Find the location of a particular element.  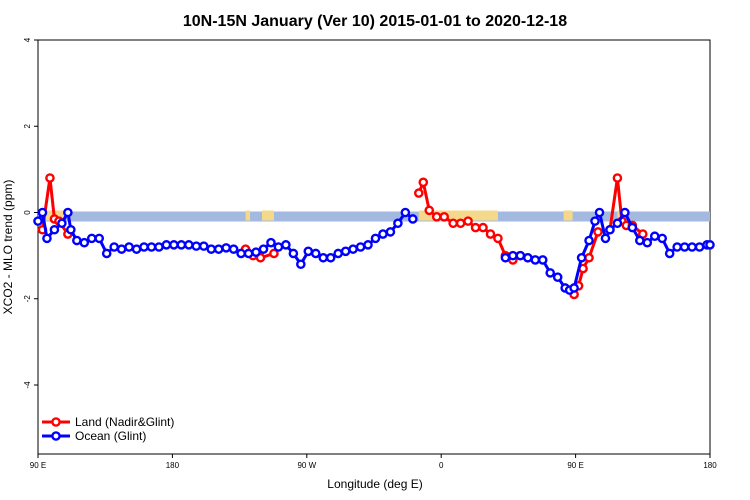

world-map-strip is located at coordinates (374, 216).